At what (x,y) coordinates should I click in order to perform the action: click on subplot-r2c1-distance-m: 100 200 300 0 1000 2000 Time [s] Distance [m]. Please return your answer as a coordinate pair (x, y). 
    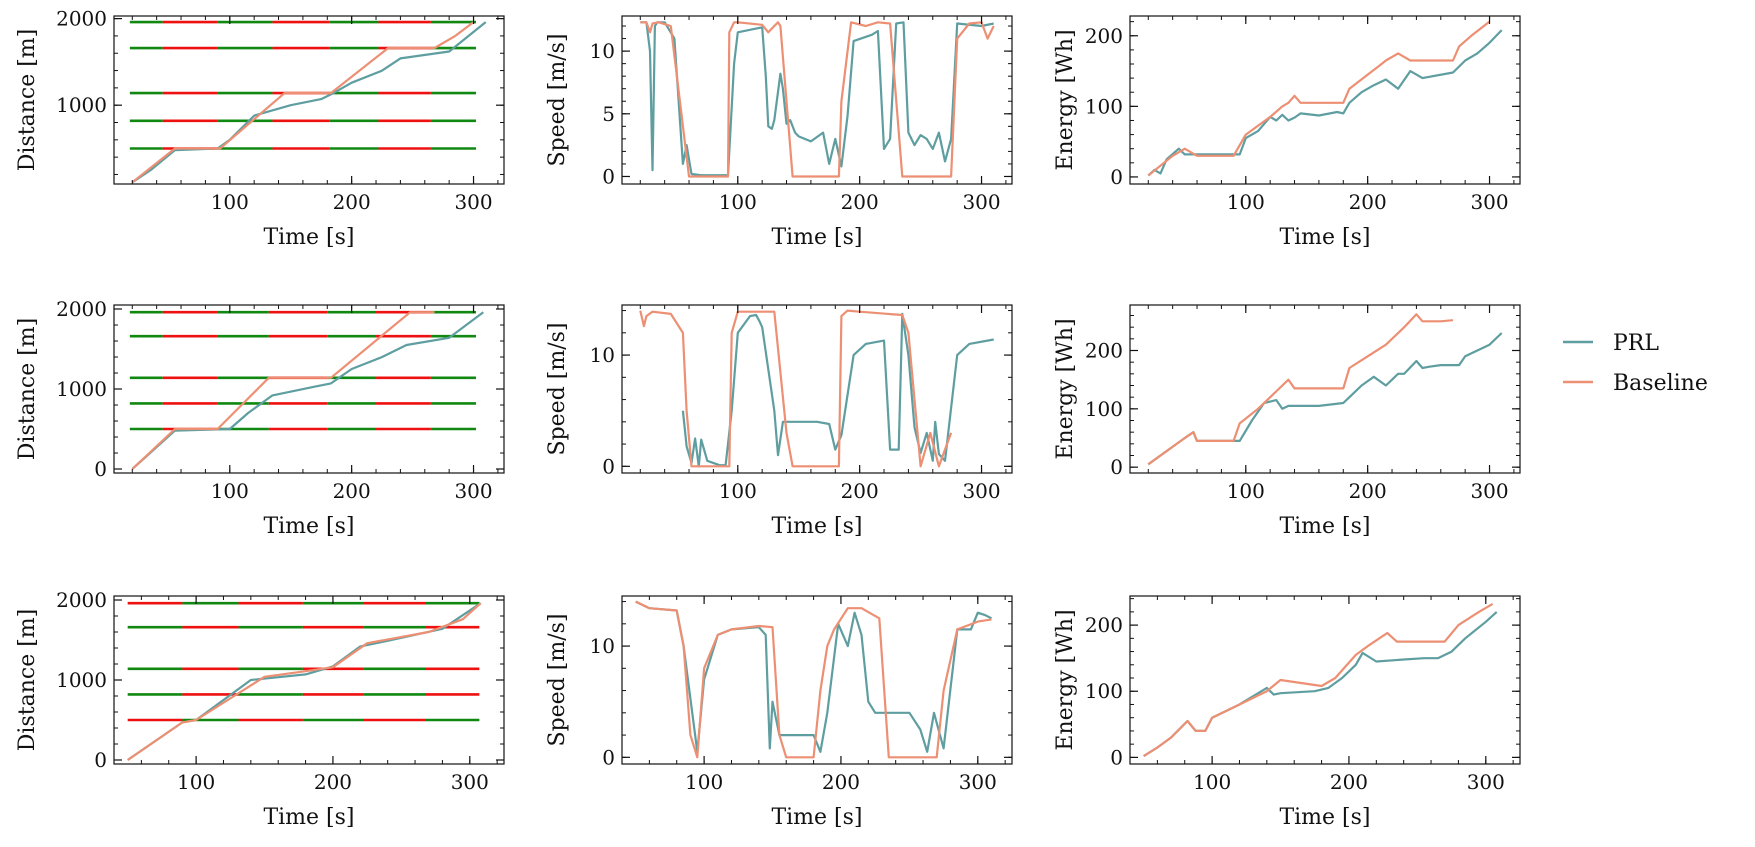
    Looking at the image, I should click on (260, 418).